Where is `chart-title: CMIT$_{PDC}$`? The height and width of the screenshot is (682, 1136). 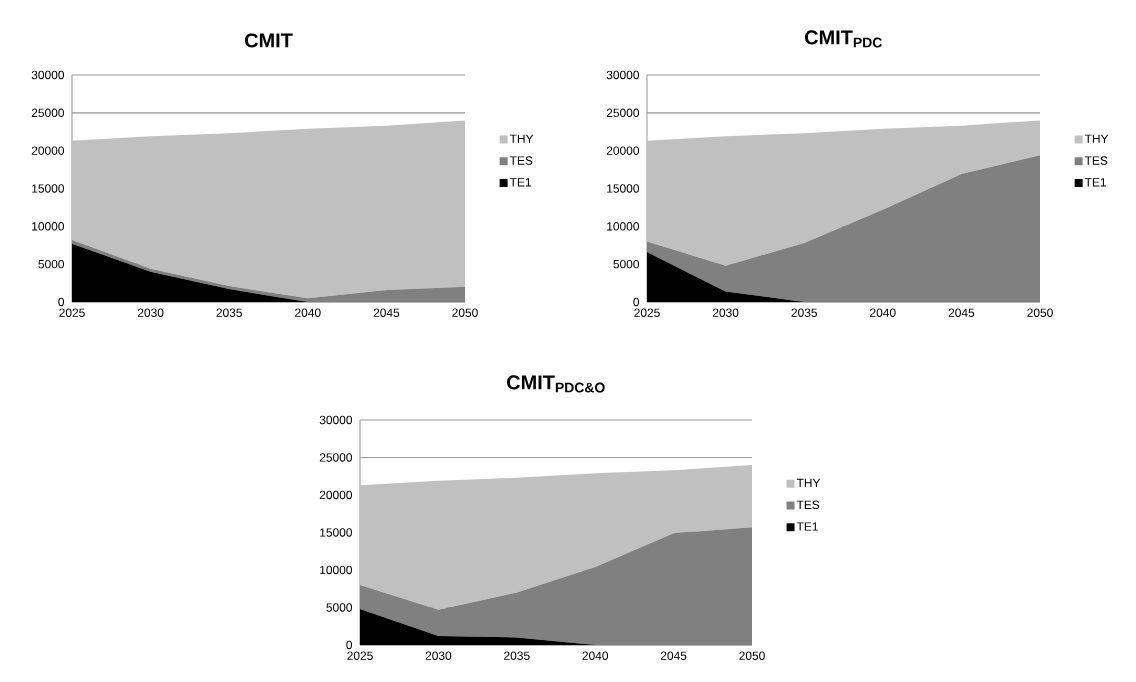 chart-title: CMIT$_{PDC}$ is located at coordinates (843, 39).